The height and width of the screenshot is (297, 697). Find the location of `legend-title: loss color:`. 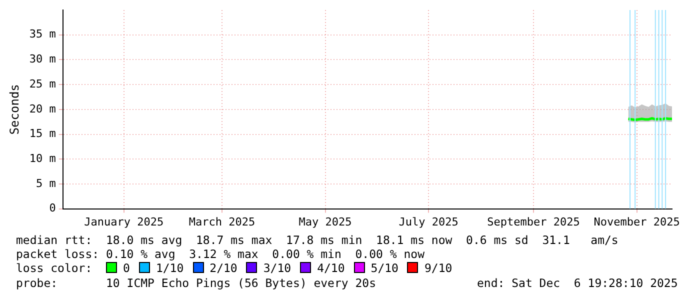

legend-title: loss color: is located at coordinates (55, 268).